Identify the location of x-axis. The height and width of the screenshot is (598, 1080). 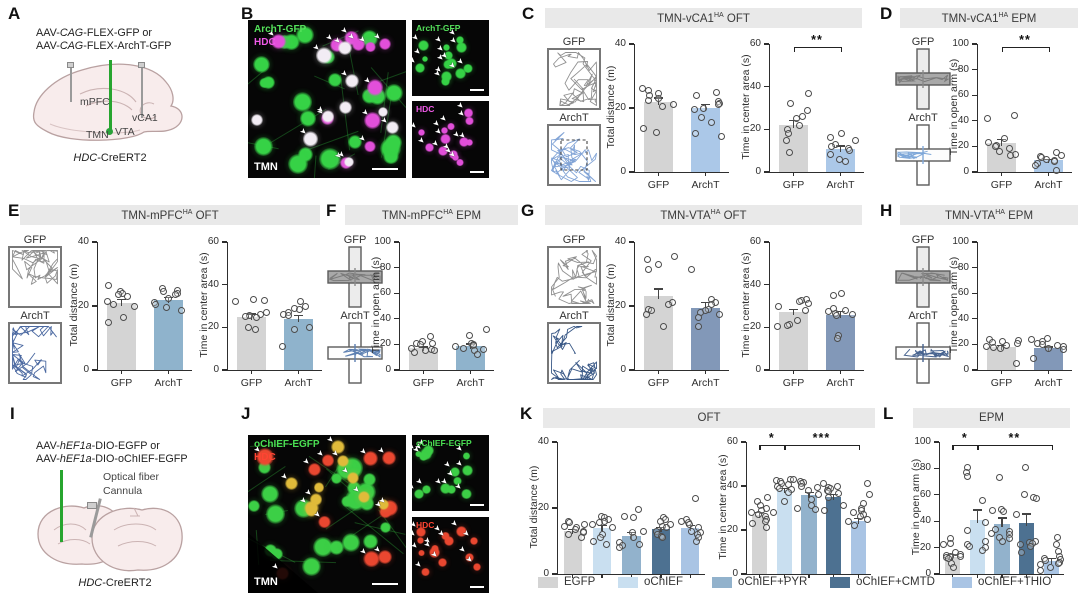
(144, 371).